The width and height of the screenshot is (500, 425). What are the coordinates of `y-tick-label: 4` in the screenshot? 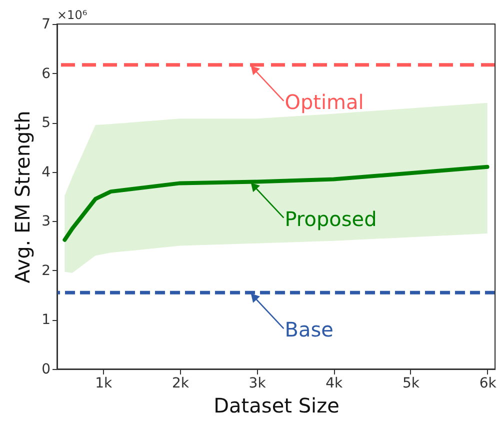 It's located at (46, 172).